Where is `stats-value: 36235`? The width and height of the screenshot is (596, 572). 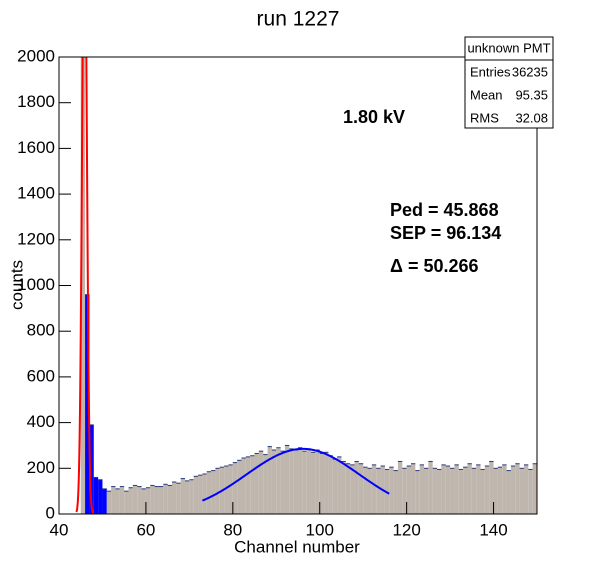
stats-value: 36235 is located at coordinates (530, 71).